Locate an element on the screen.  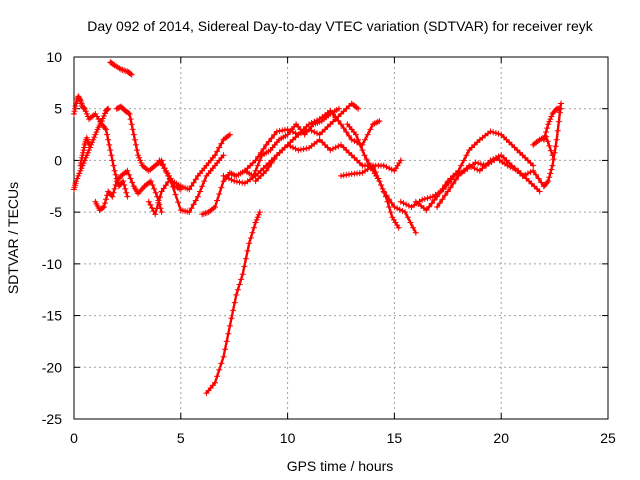
y-axis-title: SDTVAR / TECUs is located at coordinates (13, 238).